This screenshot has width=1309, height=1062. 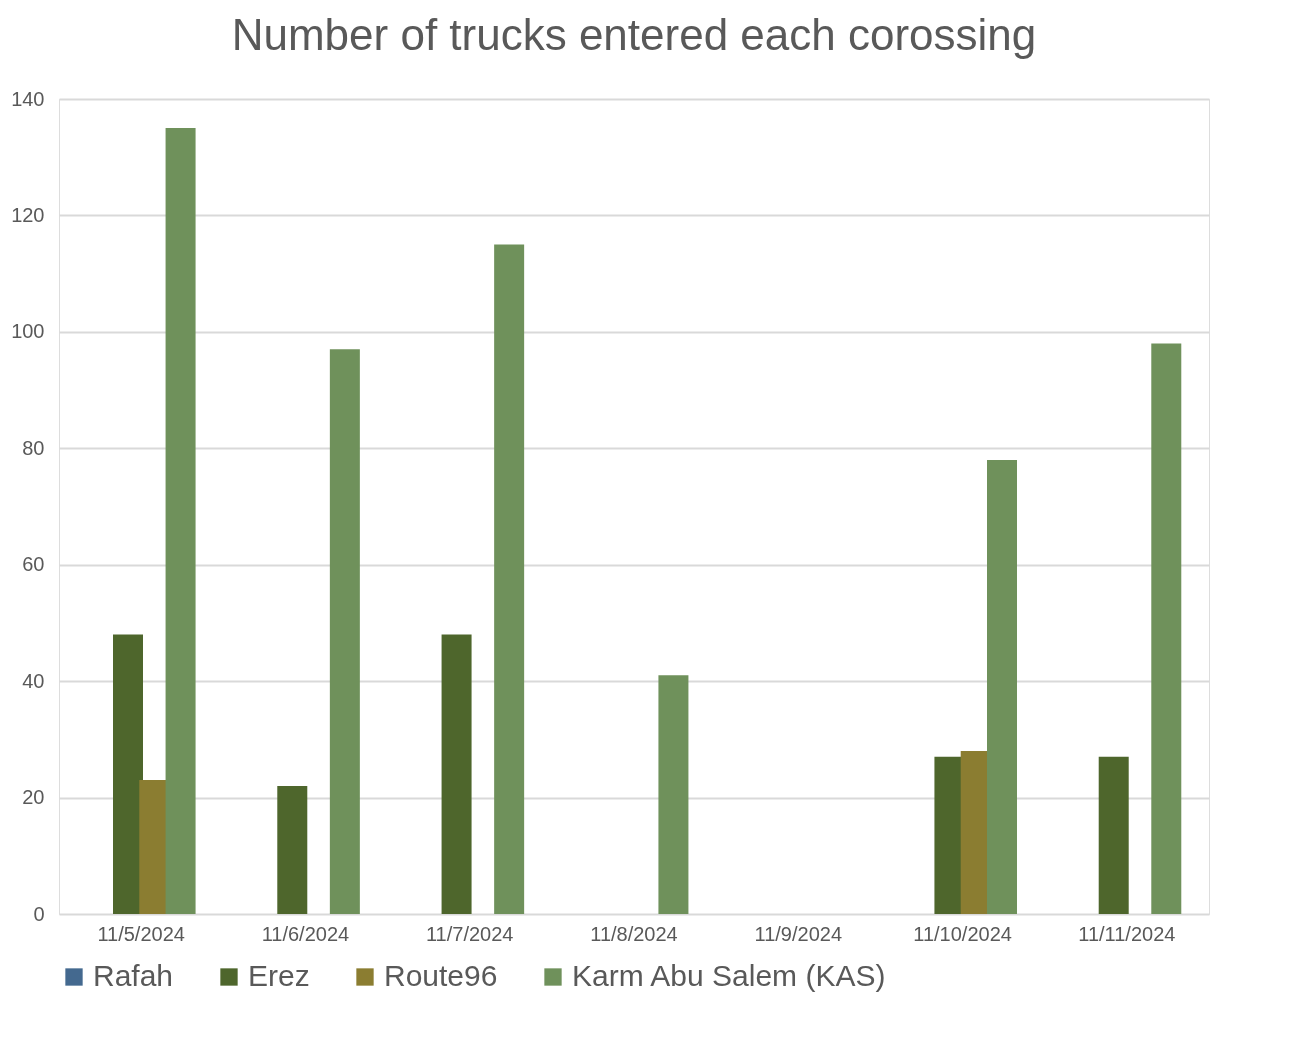 What do you see at coordinates (441, 975) in the screenshot?
I see `legend-label: Route96` at bounding box center [441, 975].